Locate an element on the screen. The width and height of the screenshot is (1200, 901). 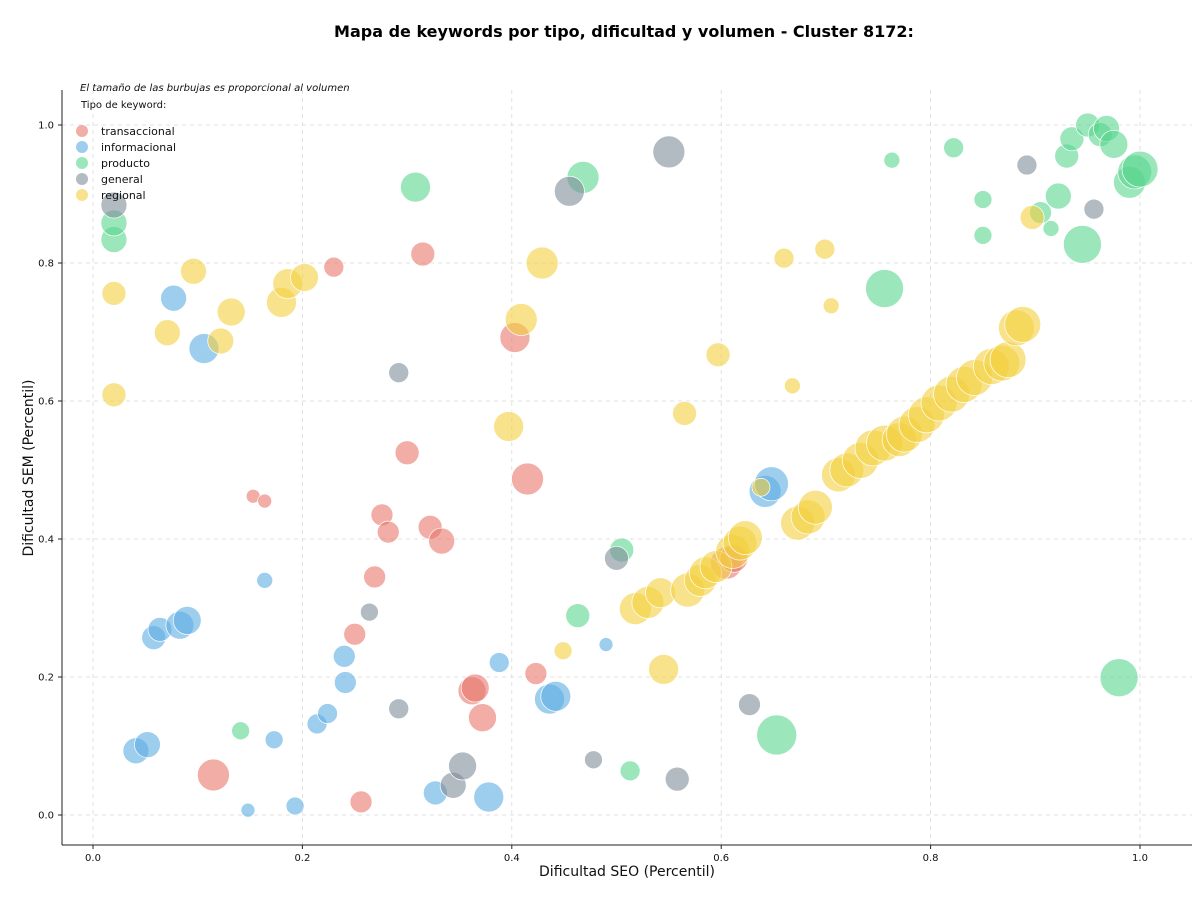
x-tick-label: 1.0 is located at coordinates (1140, 858).